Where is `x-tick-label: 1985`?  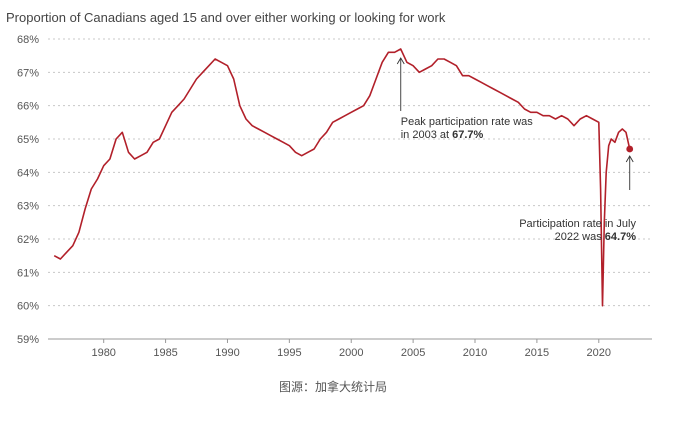 x-tick-label: 1985 is located at coordinates (165, 353).